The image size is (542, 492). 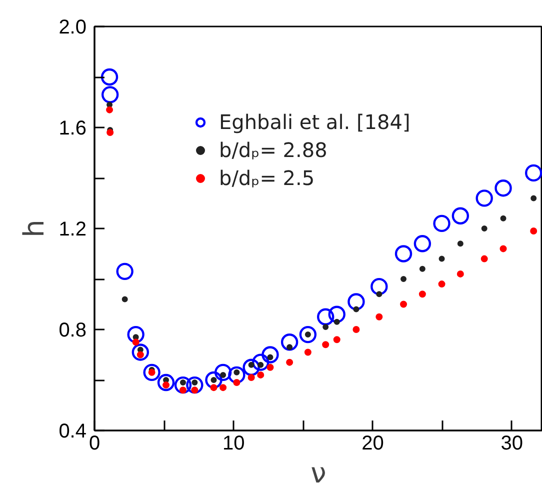 I want to click on legend-label: Eghbali et al. [184], so click(x=314, y=122).